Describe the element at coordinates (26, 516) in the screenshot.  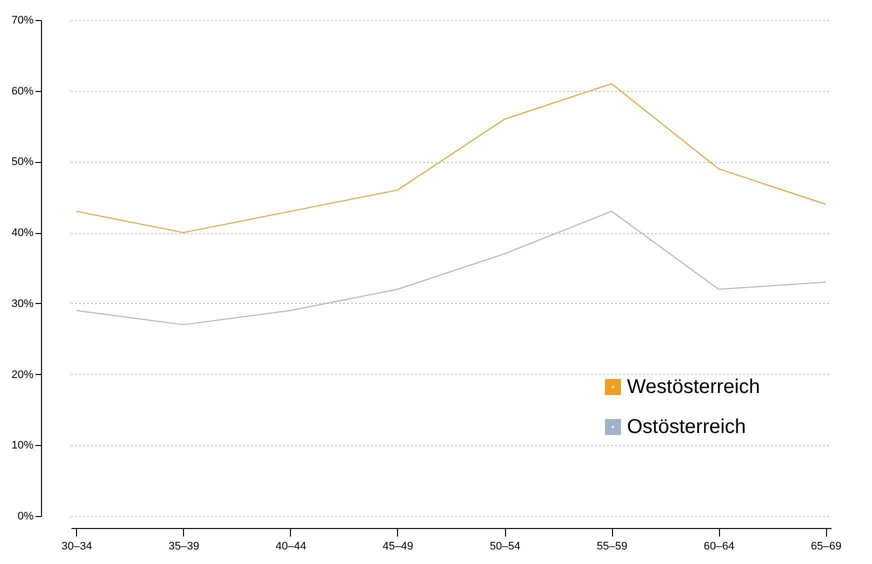
I see `y-tick-label: 0%` at that location.